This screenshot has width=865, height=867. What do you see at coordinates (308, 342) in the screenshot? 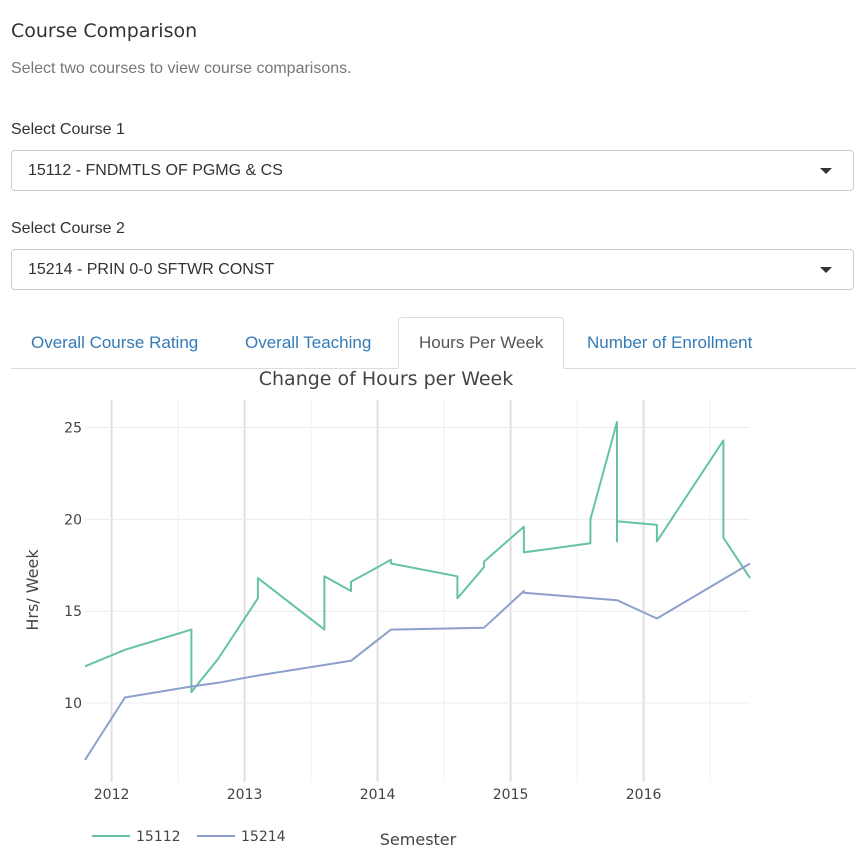
I see `tab-overall-teaching: Overall Teaching` at bounding box center [308, 342].